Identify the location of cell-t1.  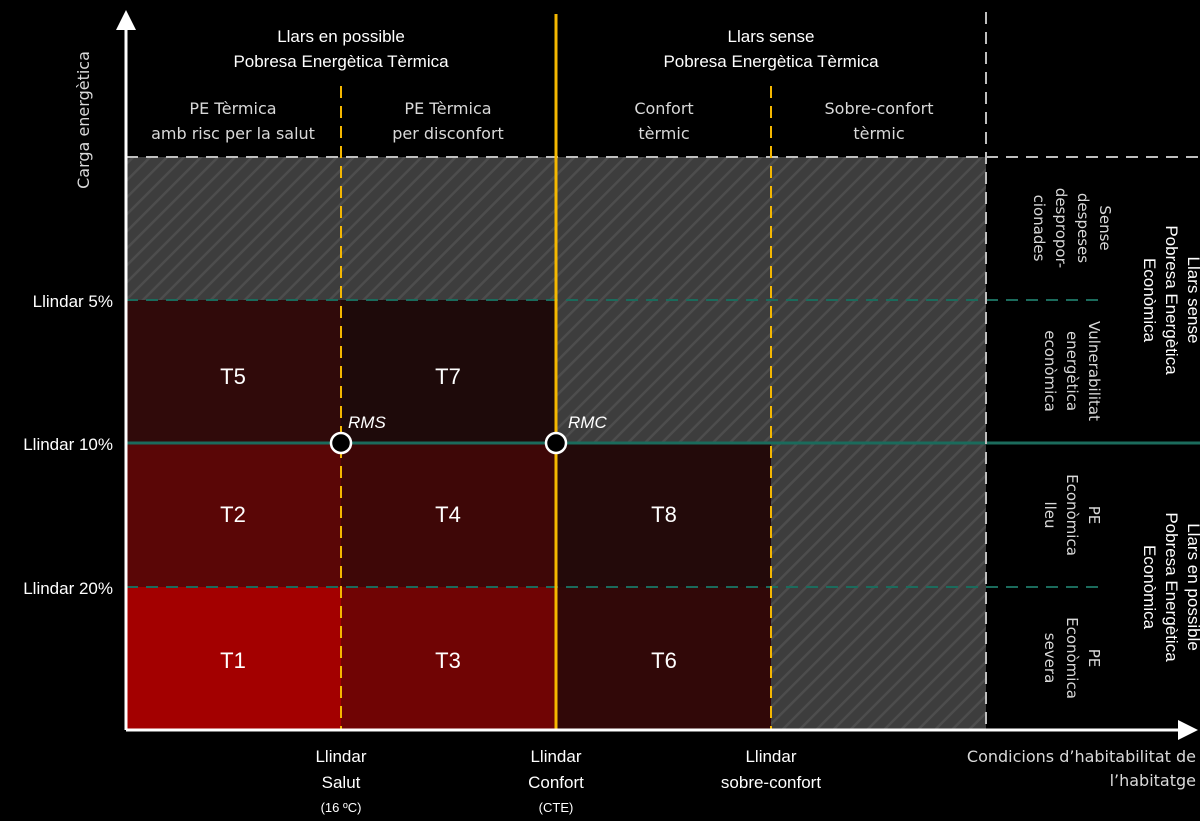
(233, 658).